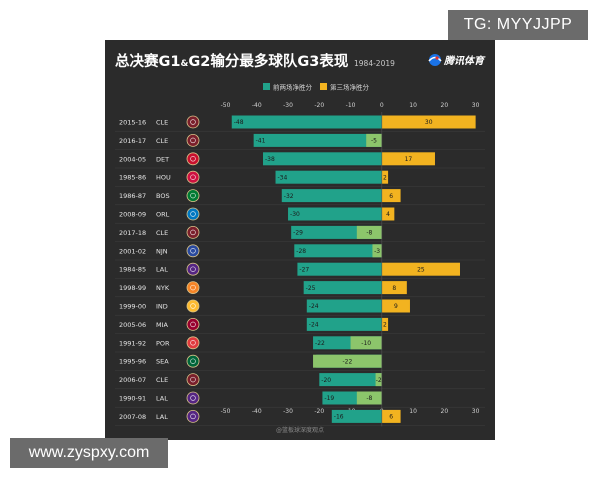 This screenshot has height=480, width=600. What do you see at coordinates (300, 289) in the screenshot?
I see `chart-row: 1998-99 NYK -25 8` at bounding box center [300, 289].